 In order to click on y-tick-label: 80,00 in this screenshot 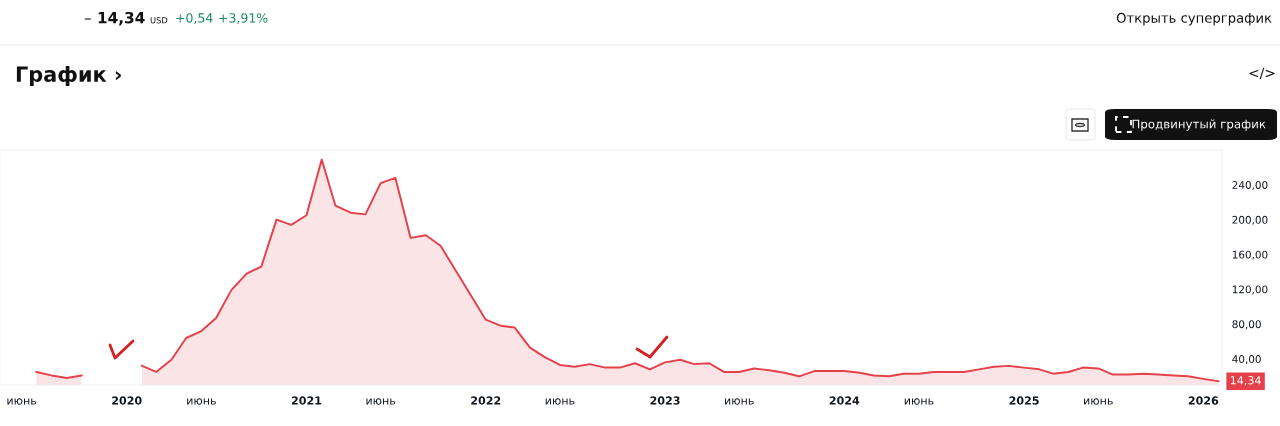, I will do `click(1246, 325)`.